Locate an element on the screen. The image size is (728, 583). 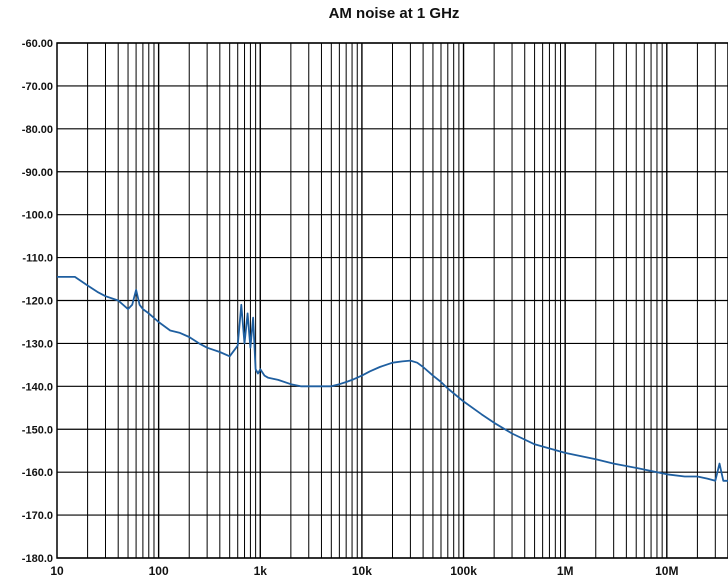
y-tick-label: -110.0 is located at coordinates (37, 259).